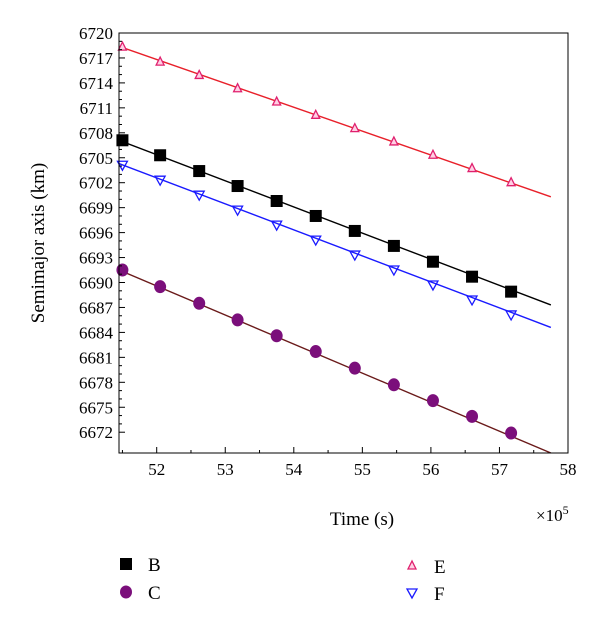 Image resolution: width=600 pixels, height=625 pixels. I want to click on x-tick-label: 56, so click(430, 469).